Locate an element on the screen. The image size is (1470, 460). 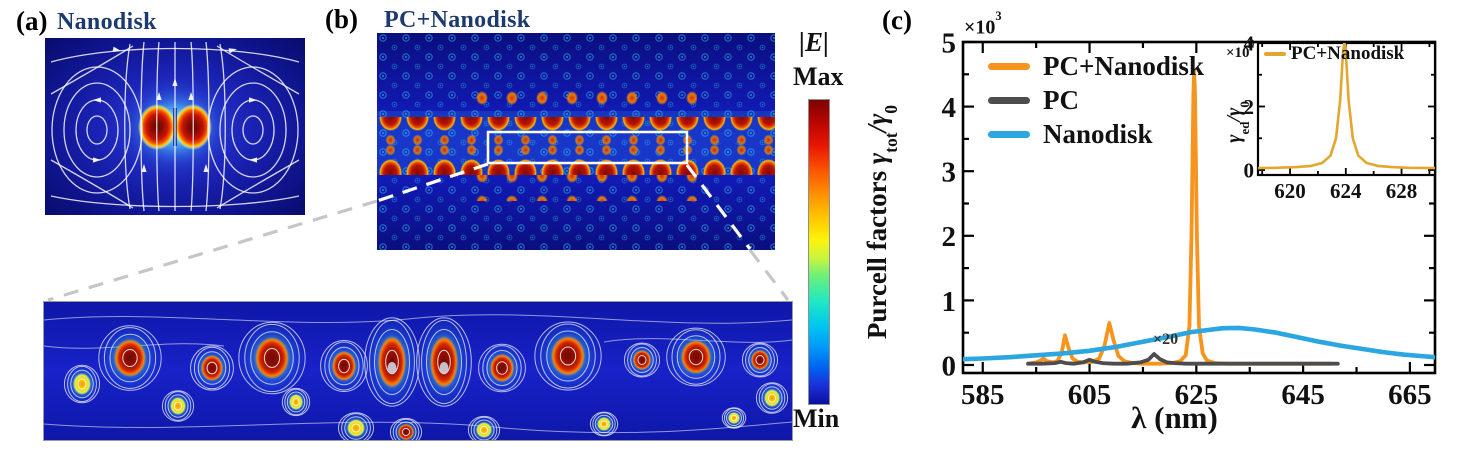
zoom-region-rectangle is located at coordinates (587, 147).